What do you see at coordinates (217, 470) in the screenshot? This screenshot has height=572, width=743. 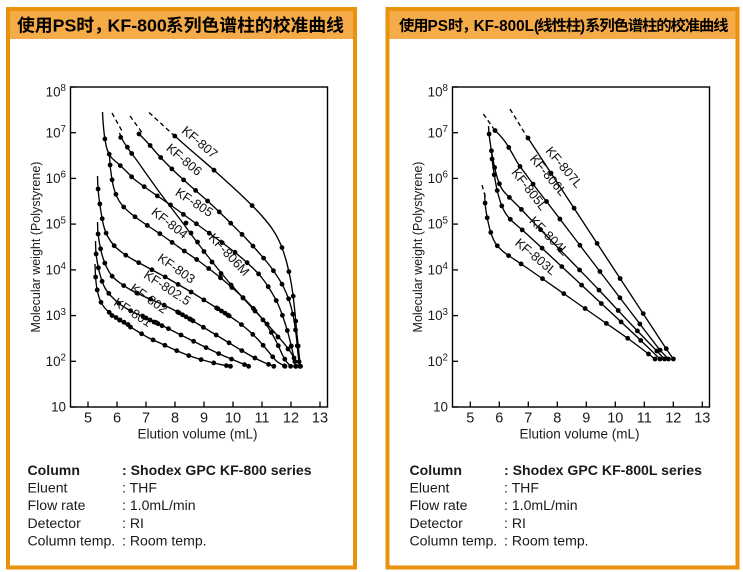 I see `svg-text:: Shodex GPC KF-800 series: : Shodex GPC KF-800 series` at bounding box center [217, 470].